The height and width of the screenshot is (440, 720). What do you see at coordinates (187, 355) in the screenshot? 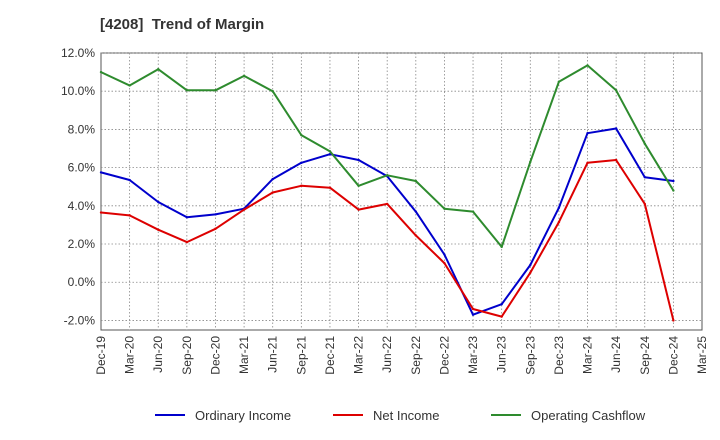
I see `x-tick-label: Sep-20` at bounding box center [187, 355].